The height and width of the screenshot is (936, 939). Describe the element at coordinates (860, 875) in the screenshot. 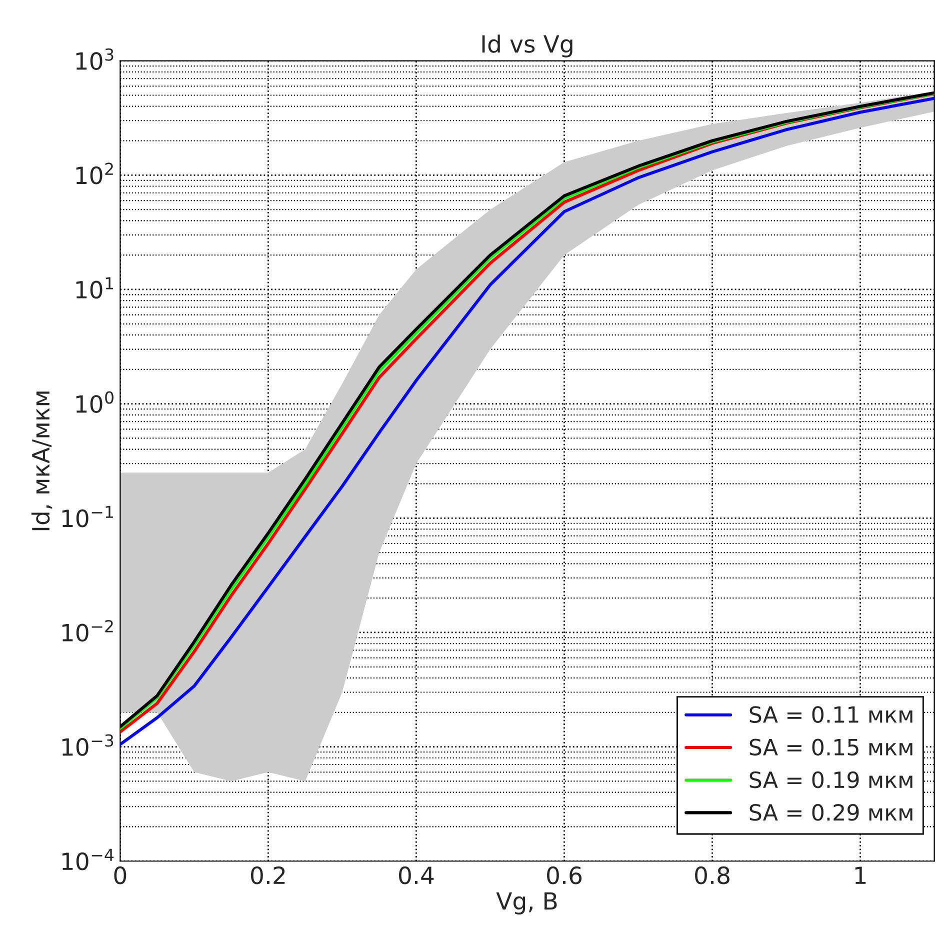

I see `x-tick-label: 1` at that location.